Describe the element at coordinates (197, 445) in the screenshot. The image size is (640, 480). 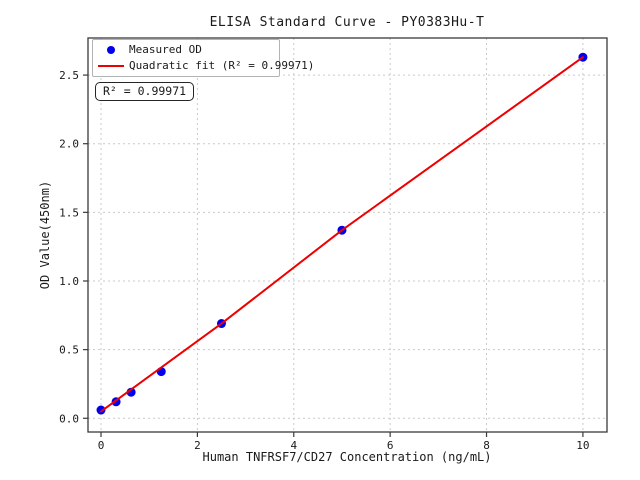
I see `x-tick-label: 2` at that location.